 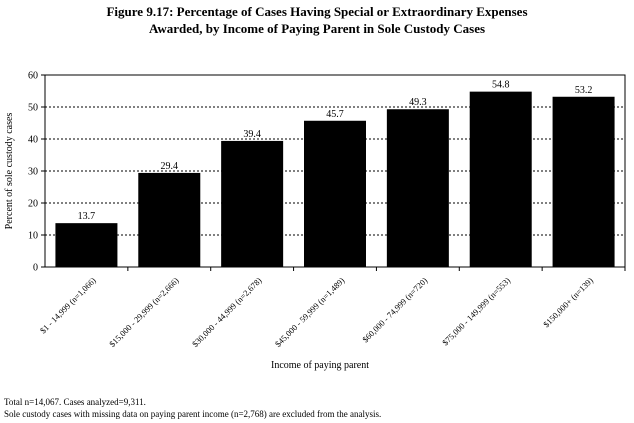 What do you see at coordinates (501, 85) in the screenshot?
I see `bar-value-label: 54.8` at bounding box center [501, 85].